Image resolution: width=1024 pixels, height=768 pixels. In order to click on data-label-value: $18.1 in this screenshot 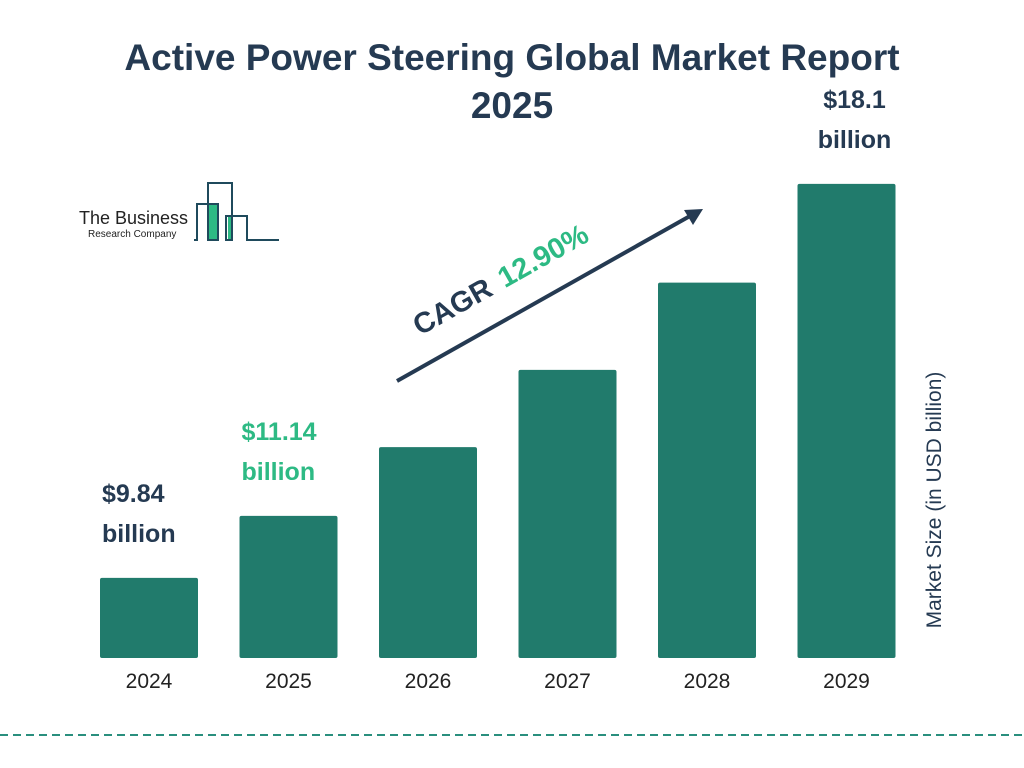, I will do `click(854, 100)`.